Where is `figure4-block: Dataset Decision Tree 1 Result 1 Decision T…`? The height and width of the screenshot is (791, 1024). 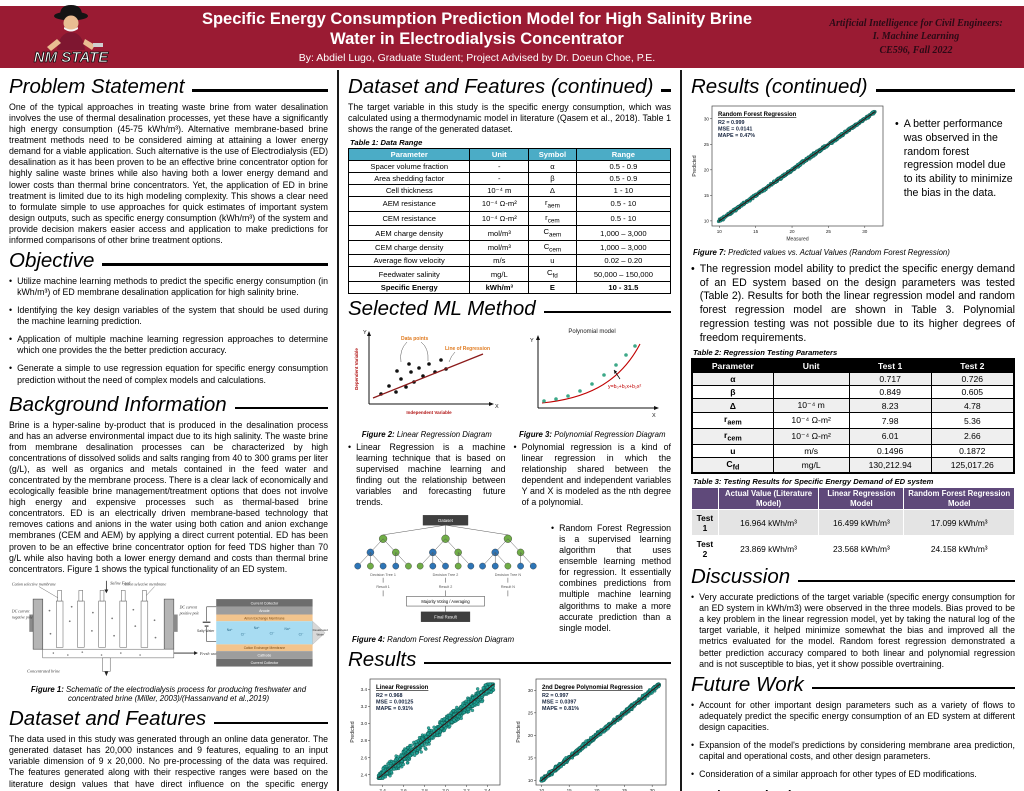 figure4-block: Dataset Decision Tree 1 Result 1 Decision T… is located at coordinates (445, 571).